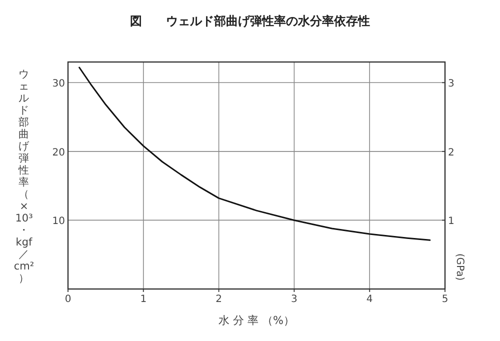  What do you see at coordinates (294, 299) in the screenshot?
I see `x-tick-label: 3` at bounding box center [294, 299].